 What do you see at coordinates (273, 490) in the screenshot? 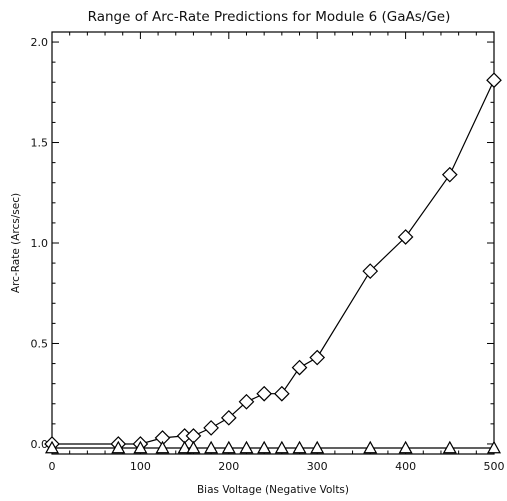
I see `x-axis-label: Bias Voltage (Negative Volts)` at bounding box center [273, 490].